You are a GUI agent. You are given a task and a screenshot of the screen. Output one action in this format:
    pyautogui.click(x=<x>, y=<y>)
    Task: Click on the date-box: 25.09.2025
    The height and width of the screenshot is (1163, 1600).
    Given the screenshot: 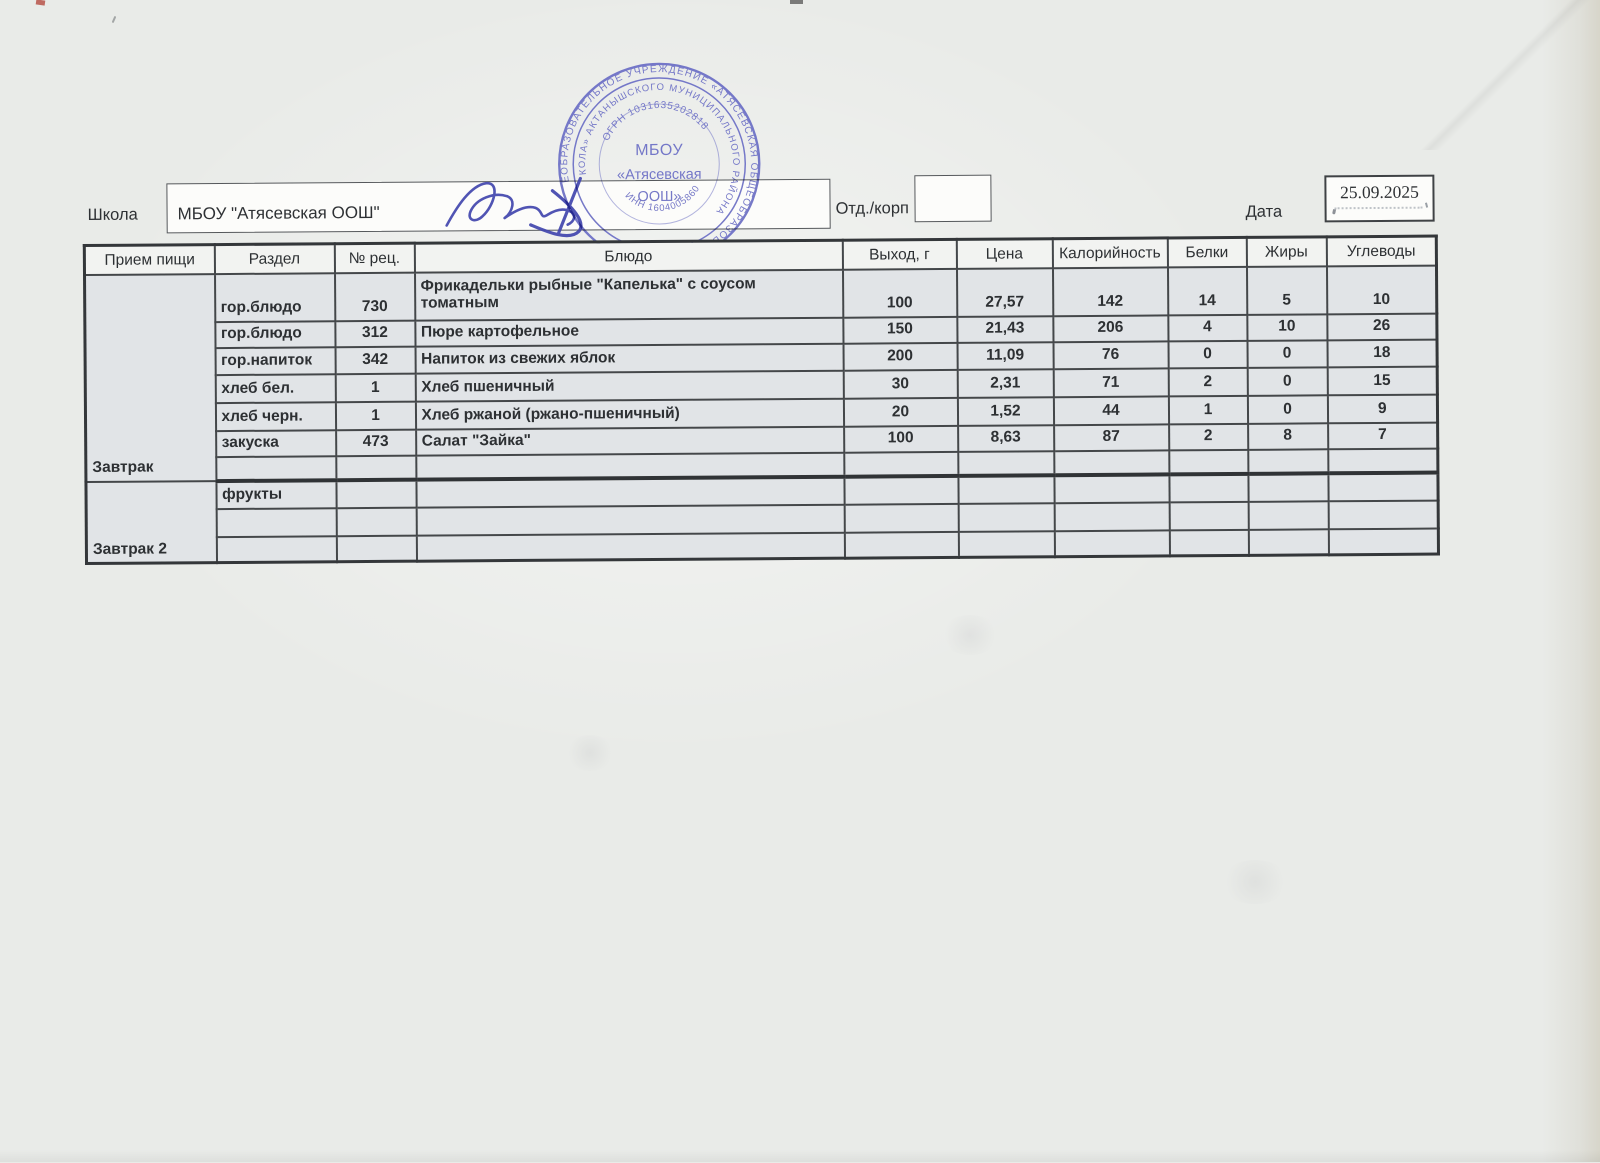 What is the action you would take?
    pyautogui.click(x=1379, y=198)
    